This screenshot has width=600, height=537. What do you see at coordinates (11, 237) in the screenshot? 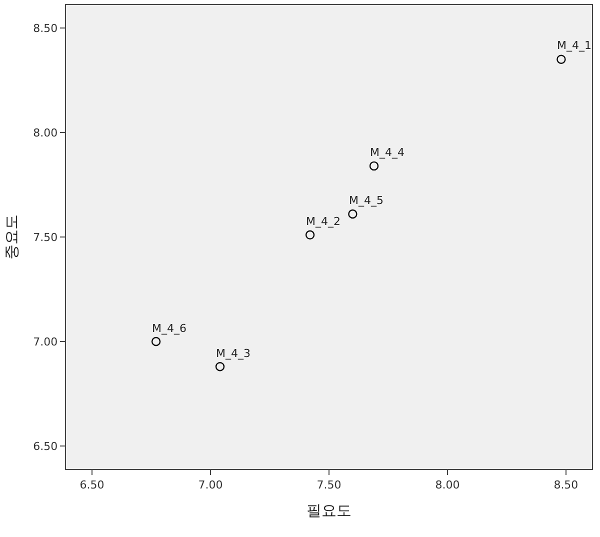
I see `y-axis-title: 중요도` at bounding box center [11, 237].